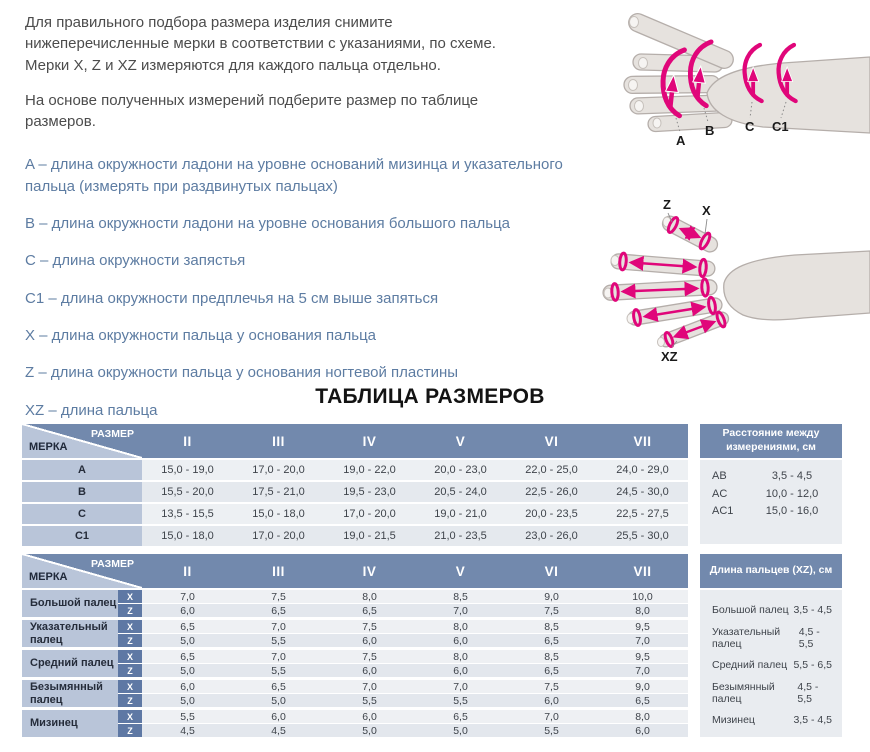 This screenshot has height=752, width=870. What do you see at coordinates (642, 470) in the screenshot?
I see `value-cell: 24,0 - 29,0` at bounding box center [642, 470].